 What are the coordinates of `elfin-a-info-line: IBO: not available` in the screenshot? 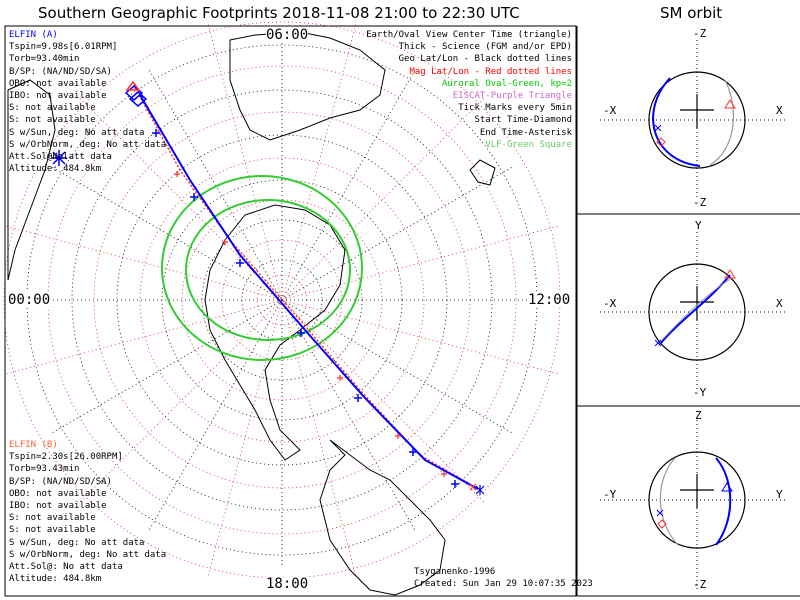 It's located at (58, 96).